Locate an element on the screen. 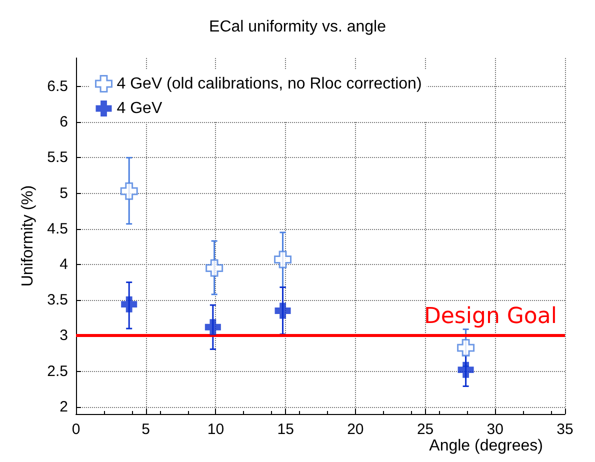 Image resolution: width=595 pixels, height=462 pixels. x-tick-label: 10 is located at coordinates (215, 429).